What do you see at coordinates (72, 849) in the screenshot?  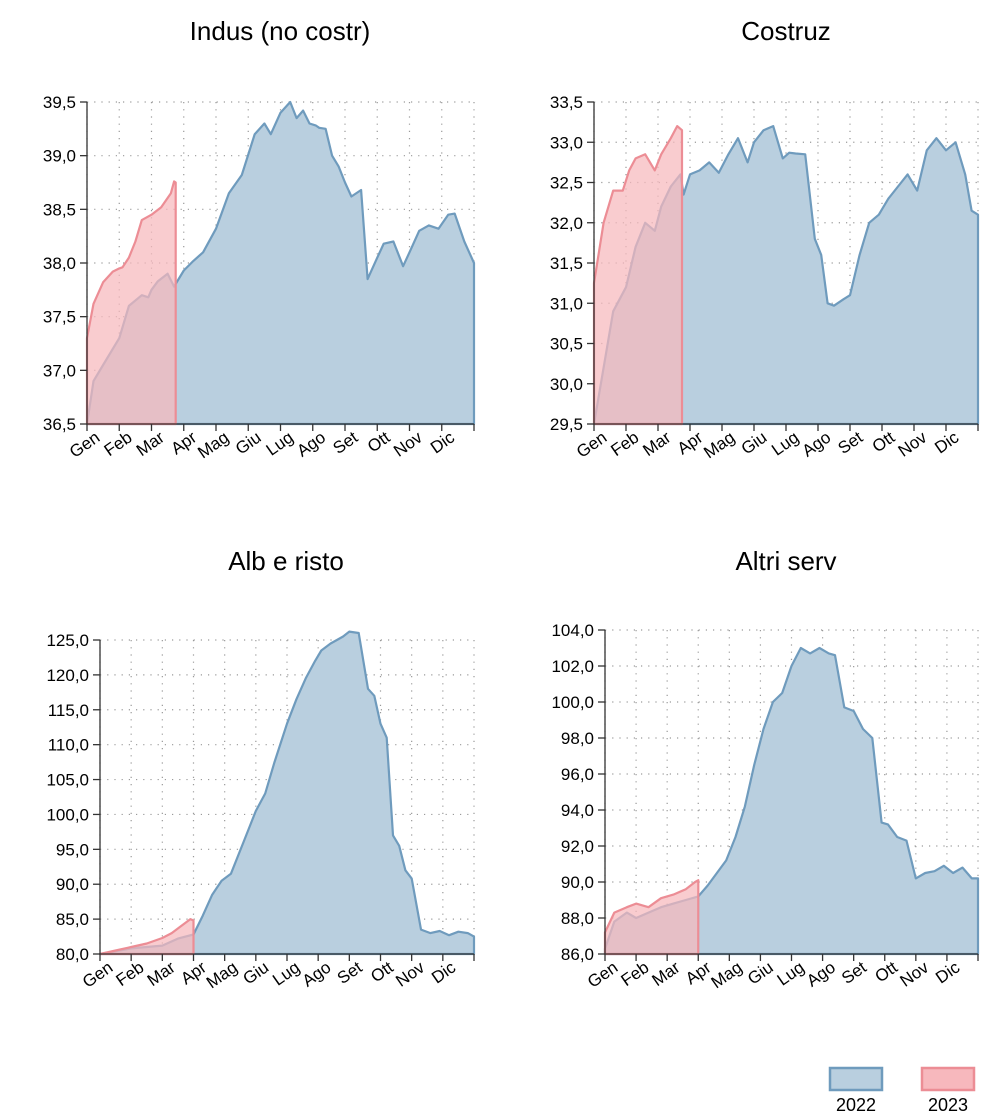 I see `y-tick-label: 95,0` at bounding box center [72, 849].